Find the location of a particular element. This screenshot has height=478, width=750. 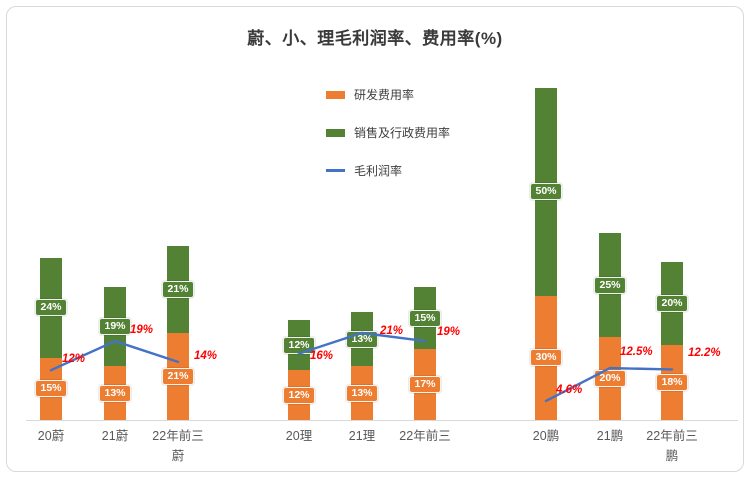

line-value-label: 14% is located at coordinates (206, 355).